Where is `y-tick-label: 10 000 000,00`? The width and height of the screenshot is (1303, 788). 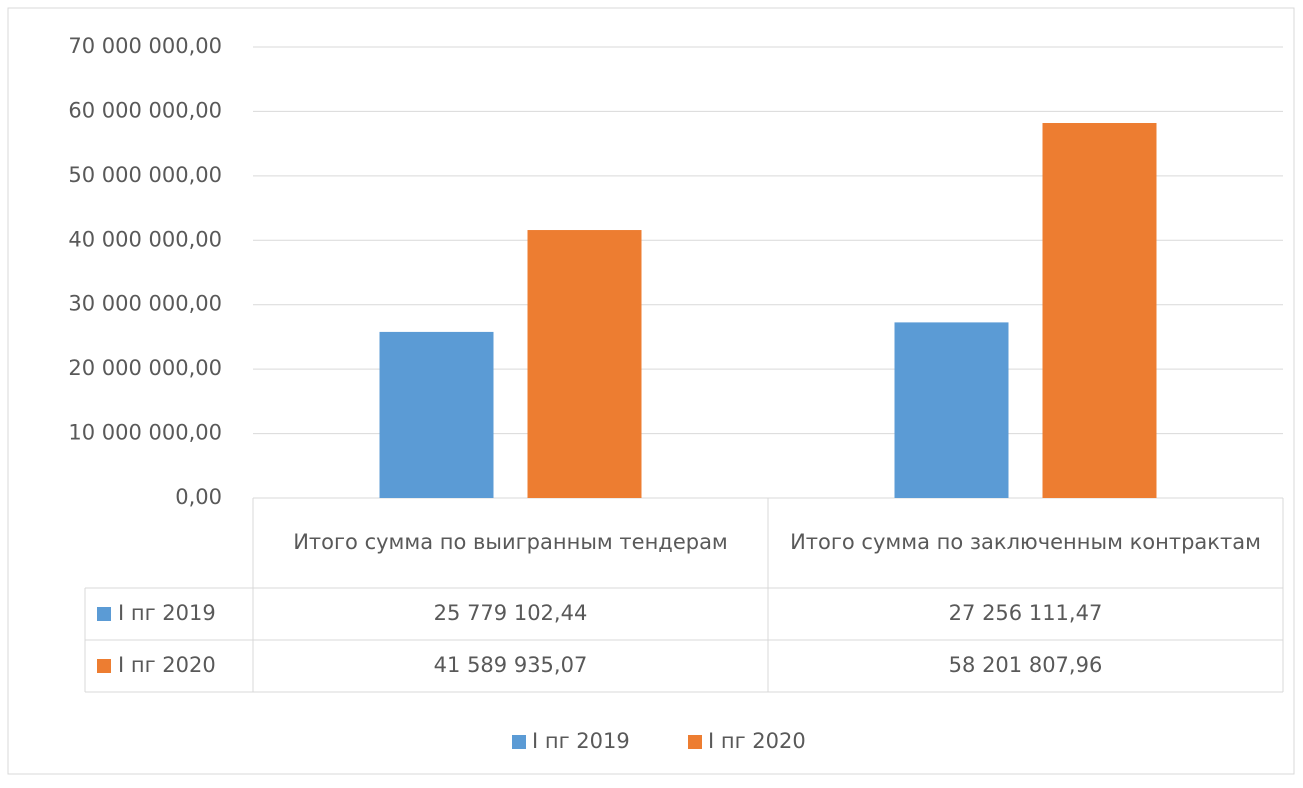 y-tick-label: 10 000 000,00 is located at coordinates (145, 433).